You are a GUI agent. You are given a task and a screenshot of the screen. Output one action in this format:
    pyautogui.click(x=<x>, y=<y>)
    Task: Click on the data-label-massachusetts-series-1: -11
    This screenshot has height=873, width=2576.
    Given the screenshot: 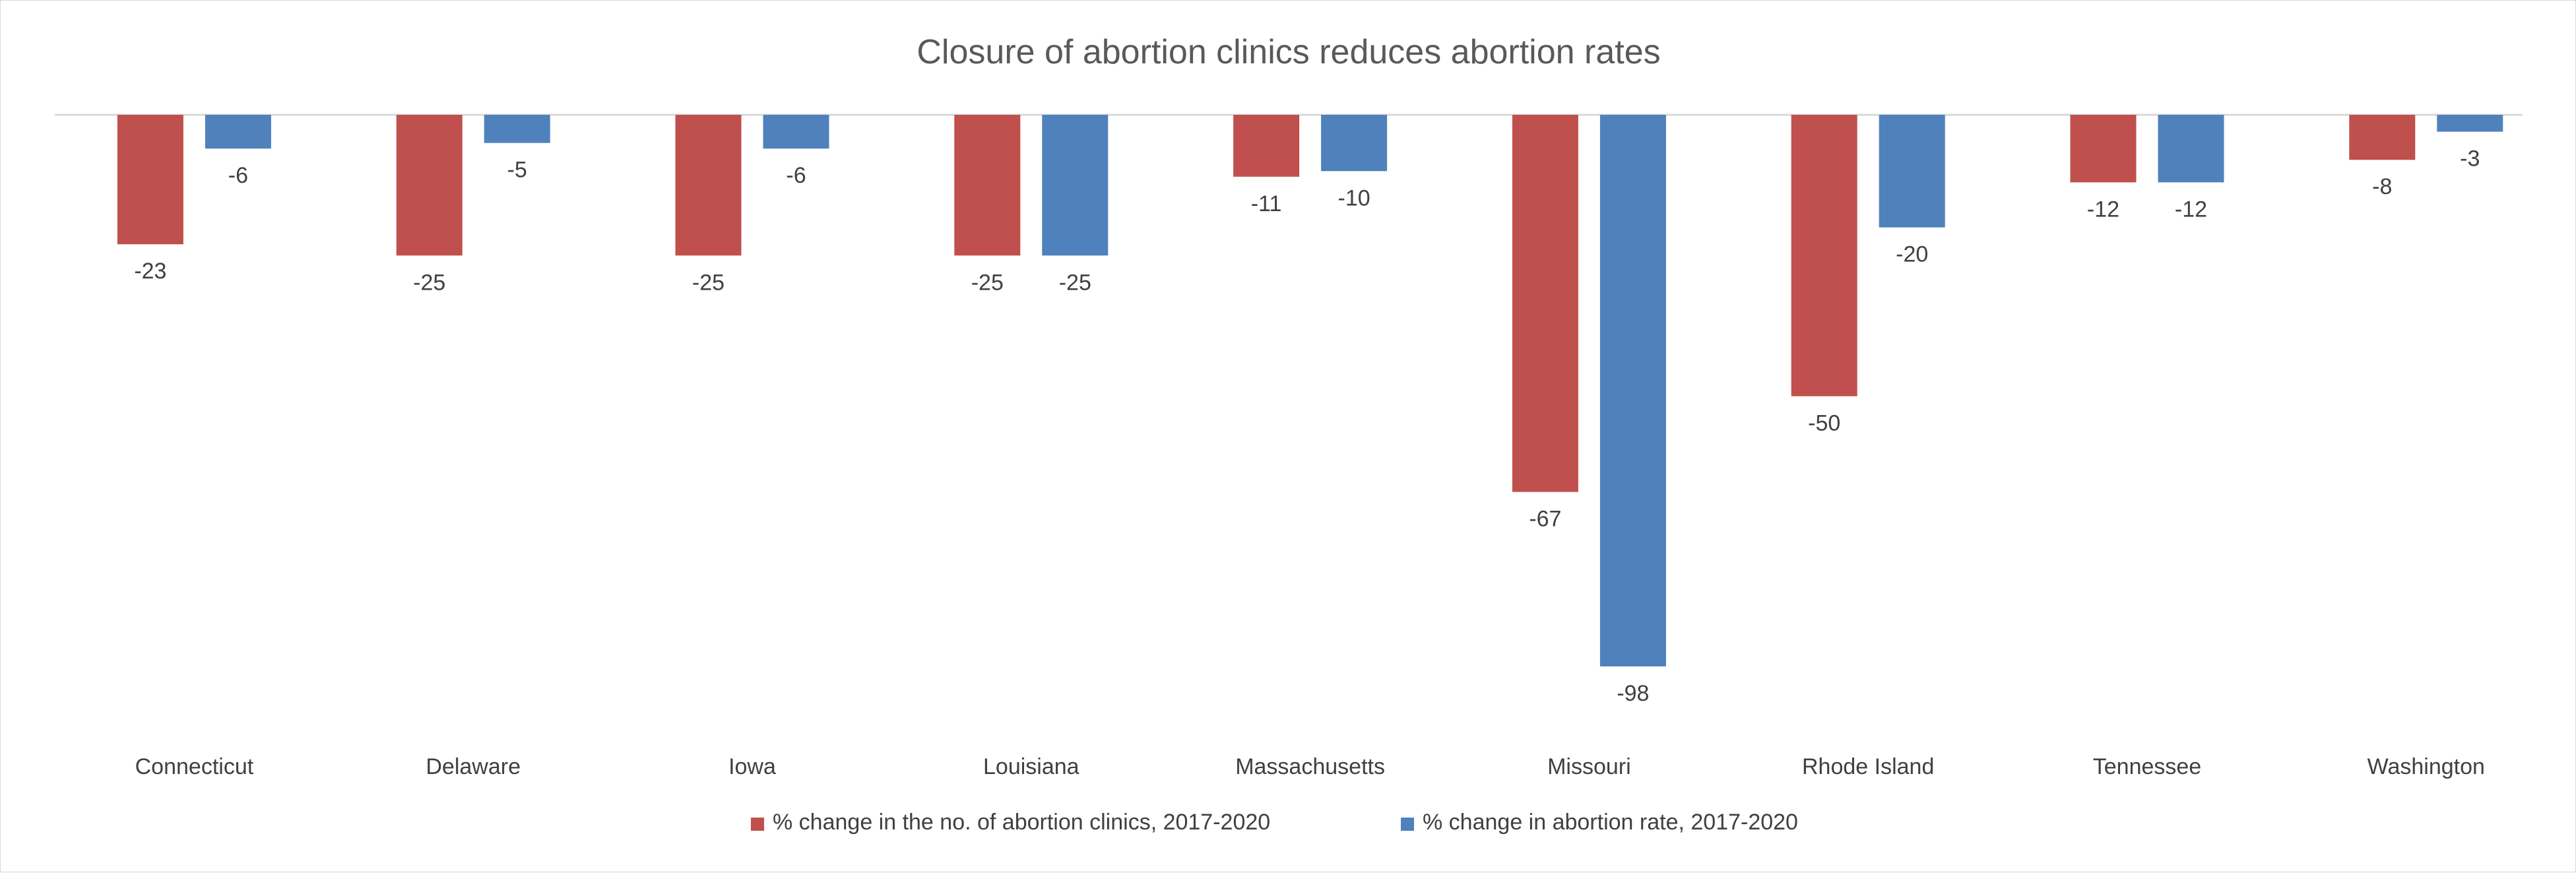 What is the action you would take?
    pyautogui.click(x=1266, y=203)
    